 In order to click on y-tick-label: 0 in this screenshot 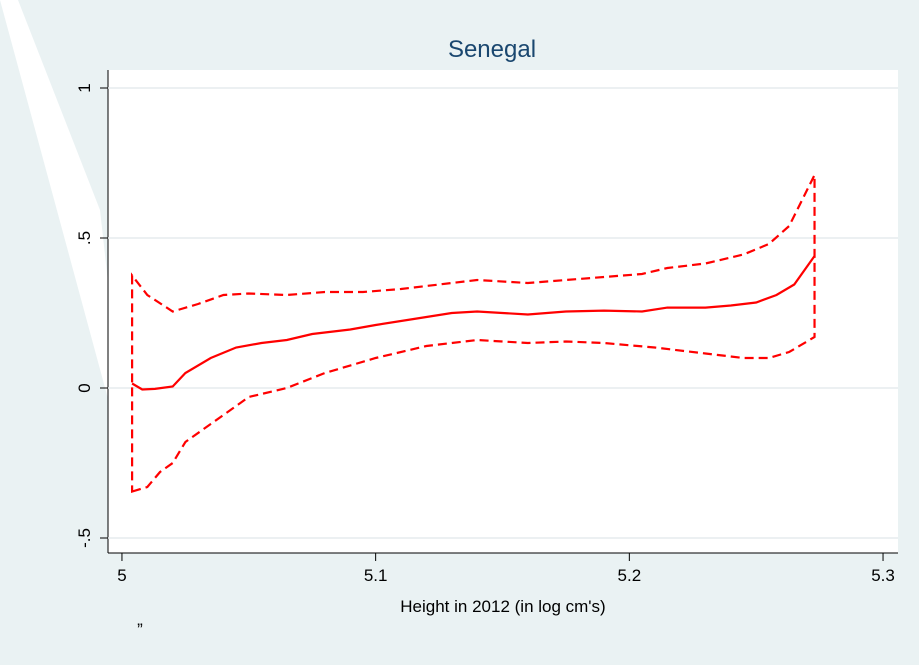, I will do `click(84, 387)`.